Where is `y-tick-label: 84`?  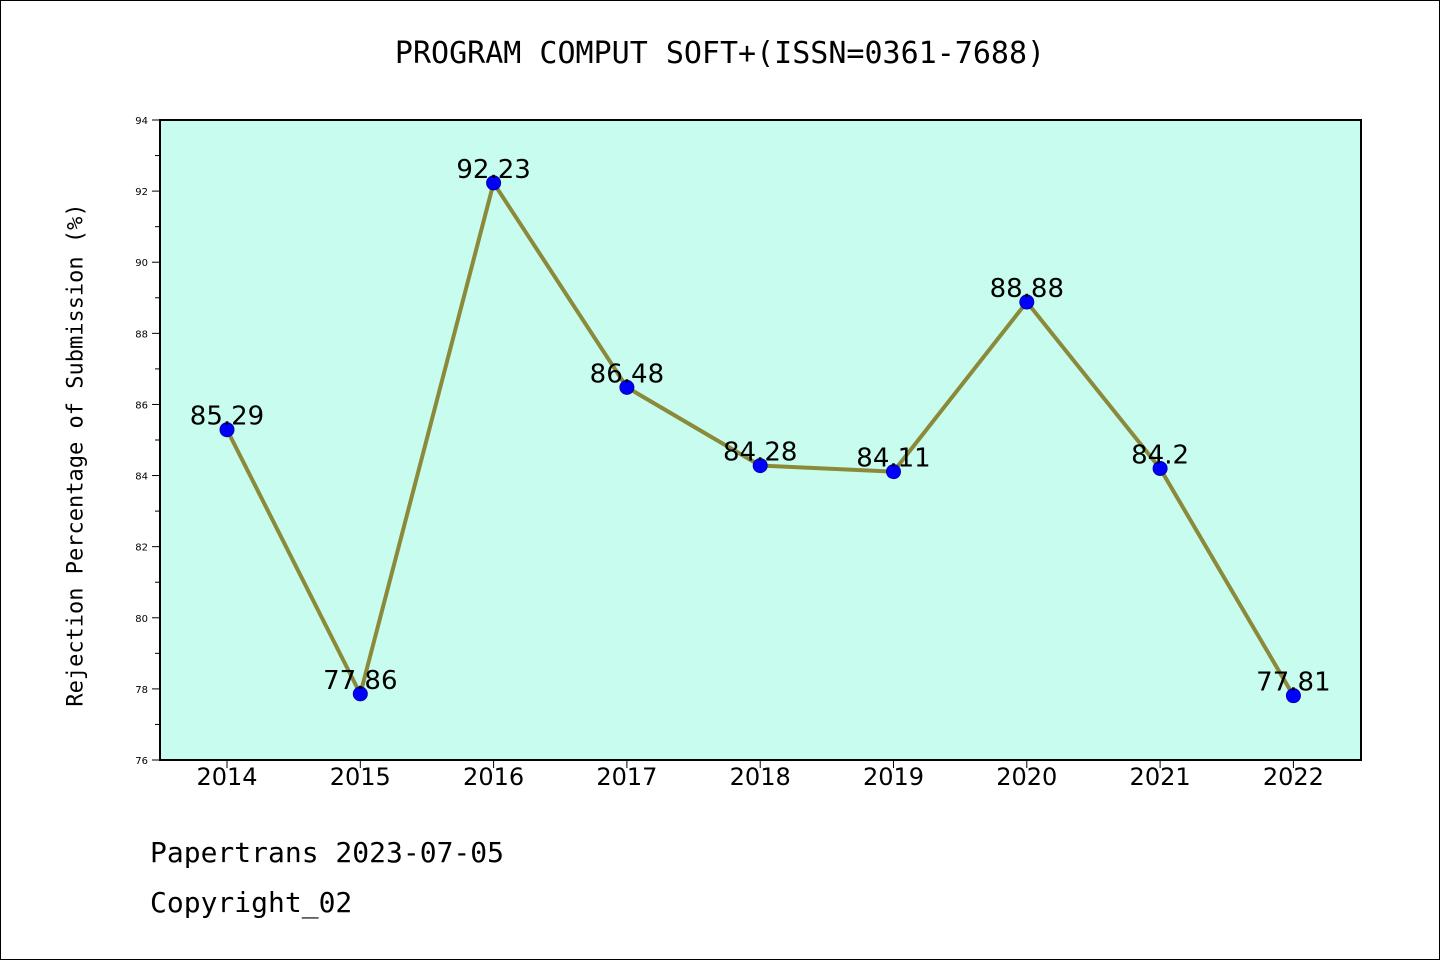 y-tick-label: 84 is located at coordinates (141, 477).